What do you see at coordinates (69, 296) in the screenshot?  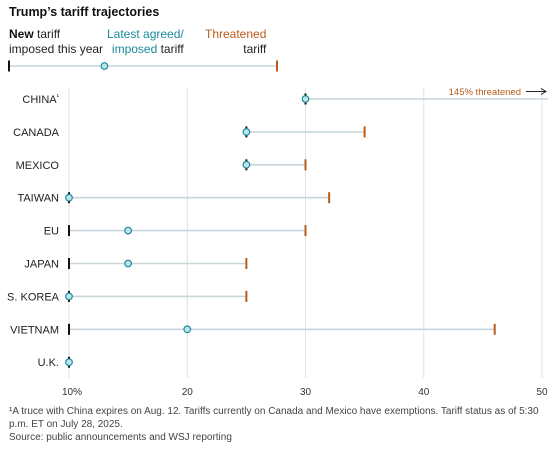 I see `row-skorea-latest-dot` at bounding box center [69, 296].